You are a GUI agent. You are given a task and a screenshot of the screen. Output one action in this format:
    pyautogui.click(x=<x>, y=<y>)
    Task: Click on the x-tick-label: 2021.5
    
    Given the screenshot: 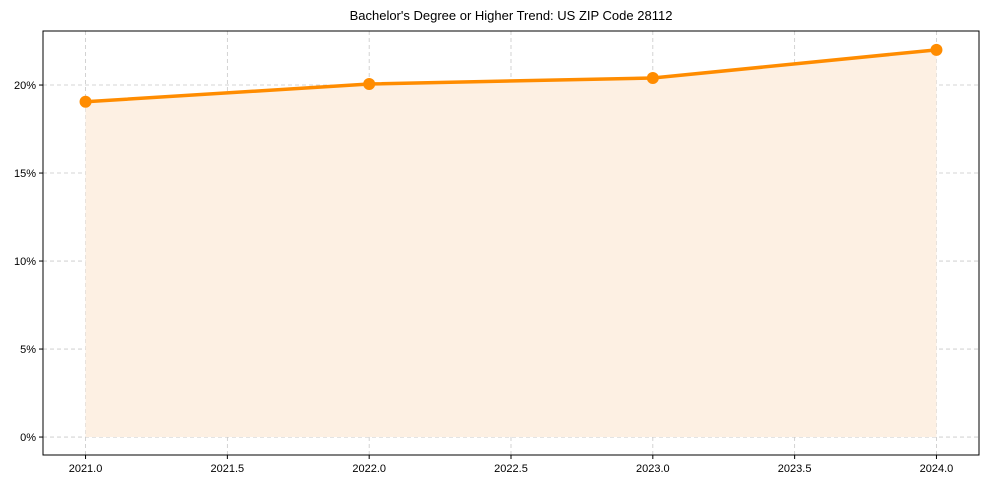 What is the action you would take?
    pyautogui.click(x=228, y=469)
    